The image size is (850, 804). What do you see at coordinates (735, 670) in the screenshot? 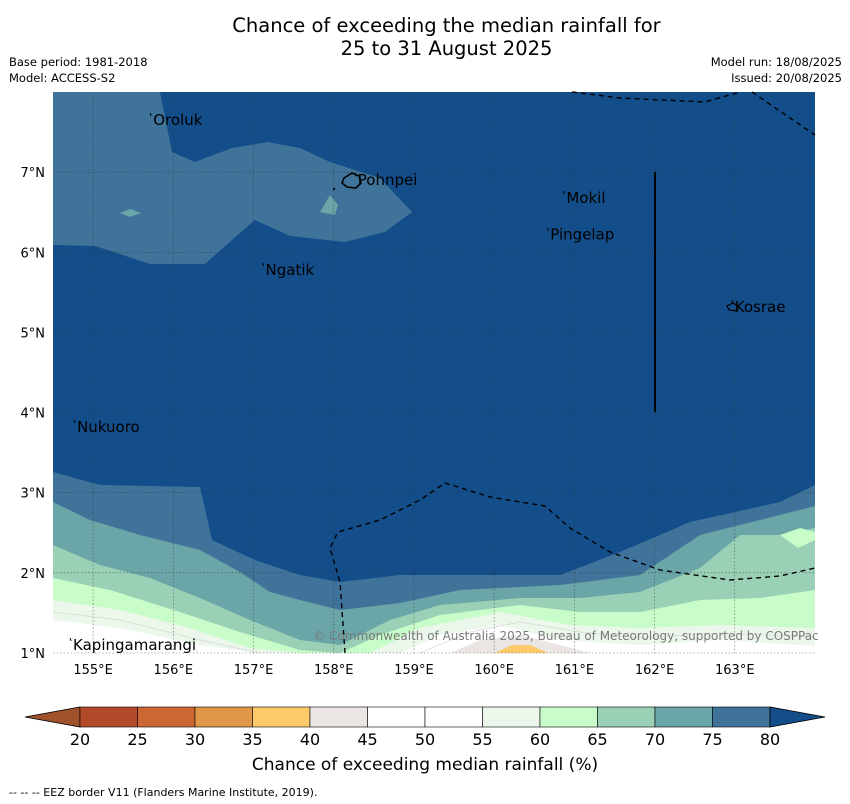
I see `longitude-label: 163°E` at bounding box center [735, 670].